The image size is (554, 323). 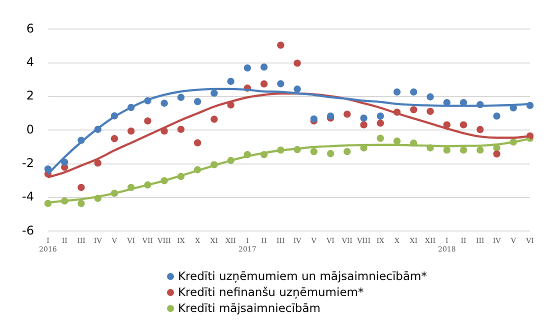 What do you see at coordinates (28, 197) in the screenshot?
I see `y-tick-label: -4` at bounding box center [28, 197].